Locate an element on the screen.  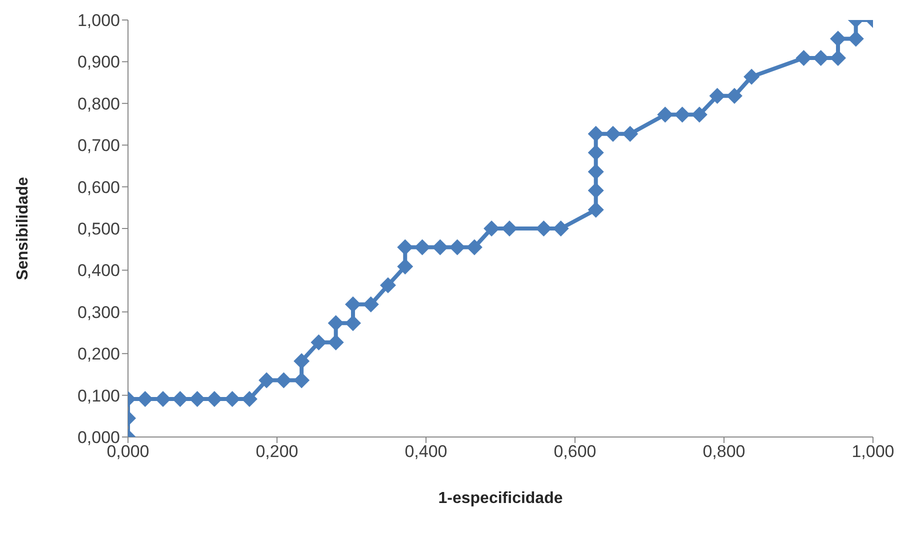
y-tick-label: 1,000 is located at coordinates (98, 20).